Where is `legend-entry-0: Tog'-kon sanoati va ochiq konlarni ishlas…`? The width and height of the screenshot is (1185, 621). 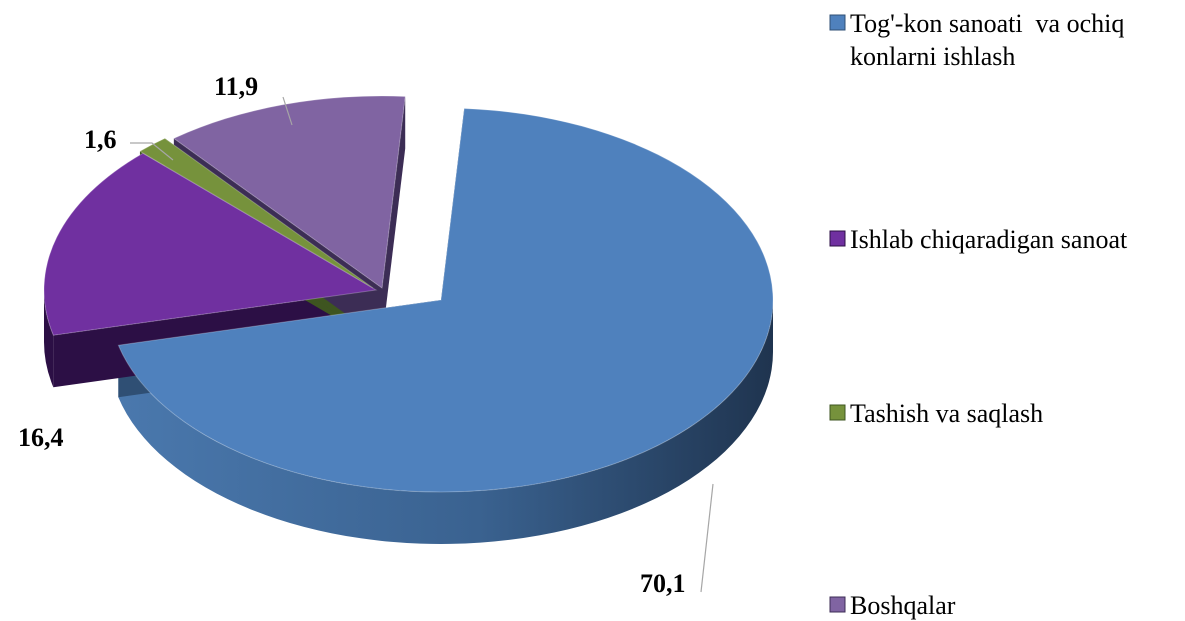 legend-entry-0: Tog'-kon sanoati va ochiq konlarni ishlas… is located at coordinates (976, 40).